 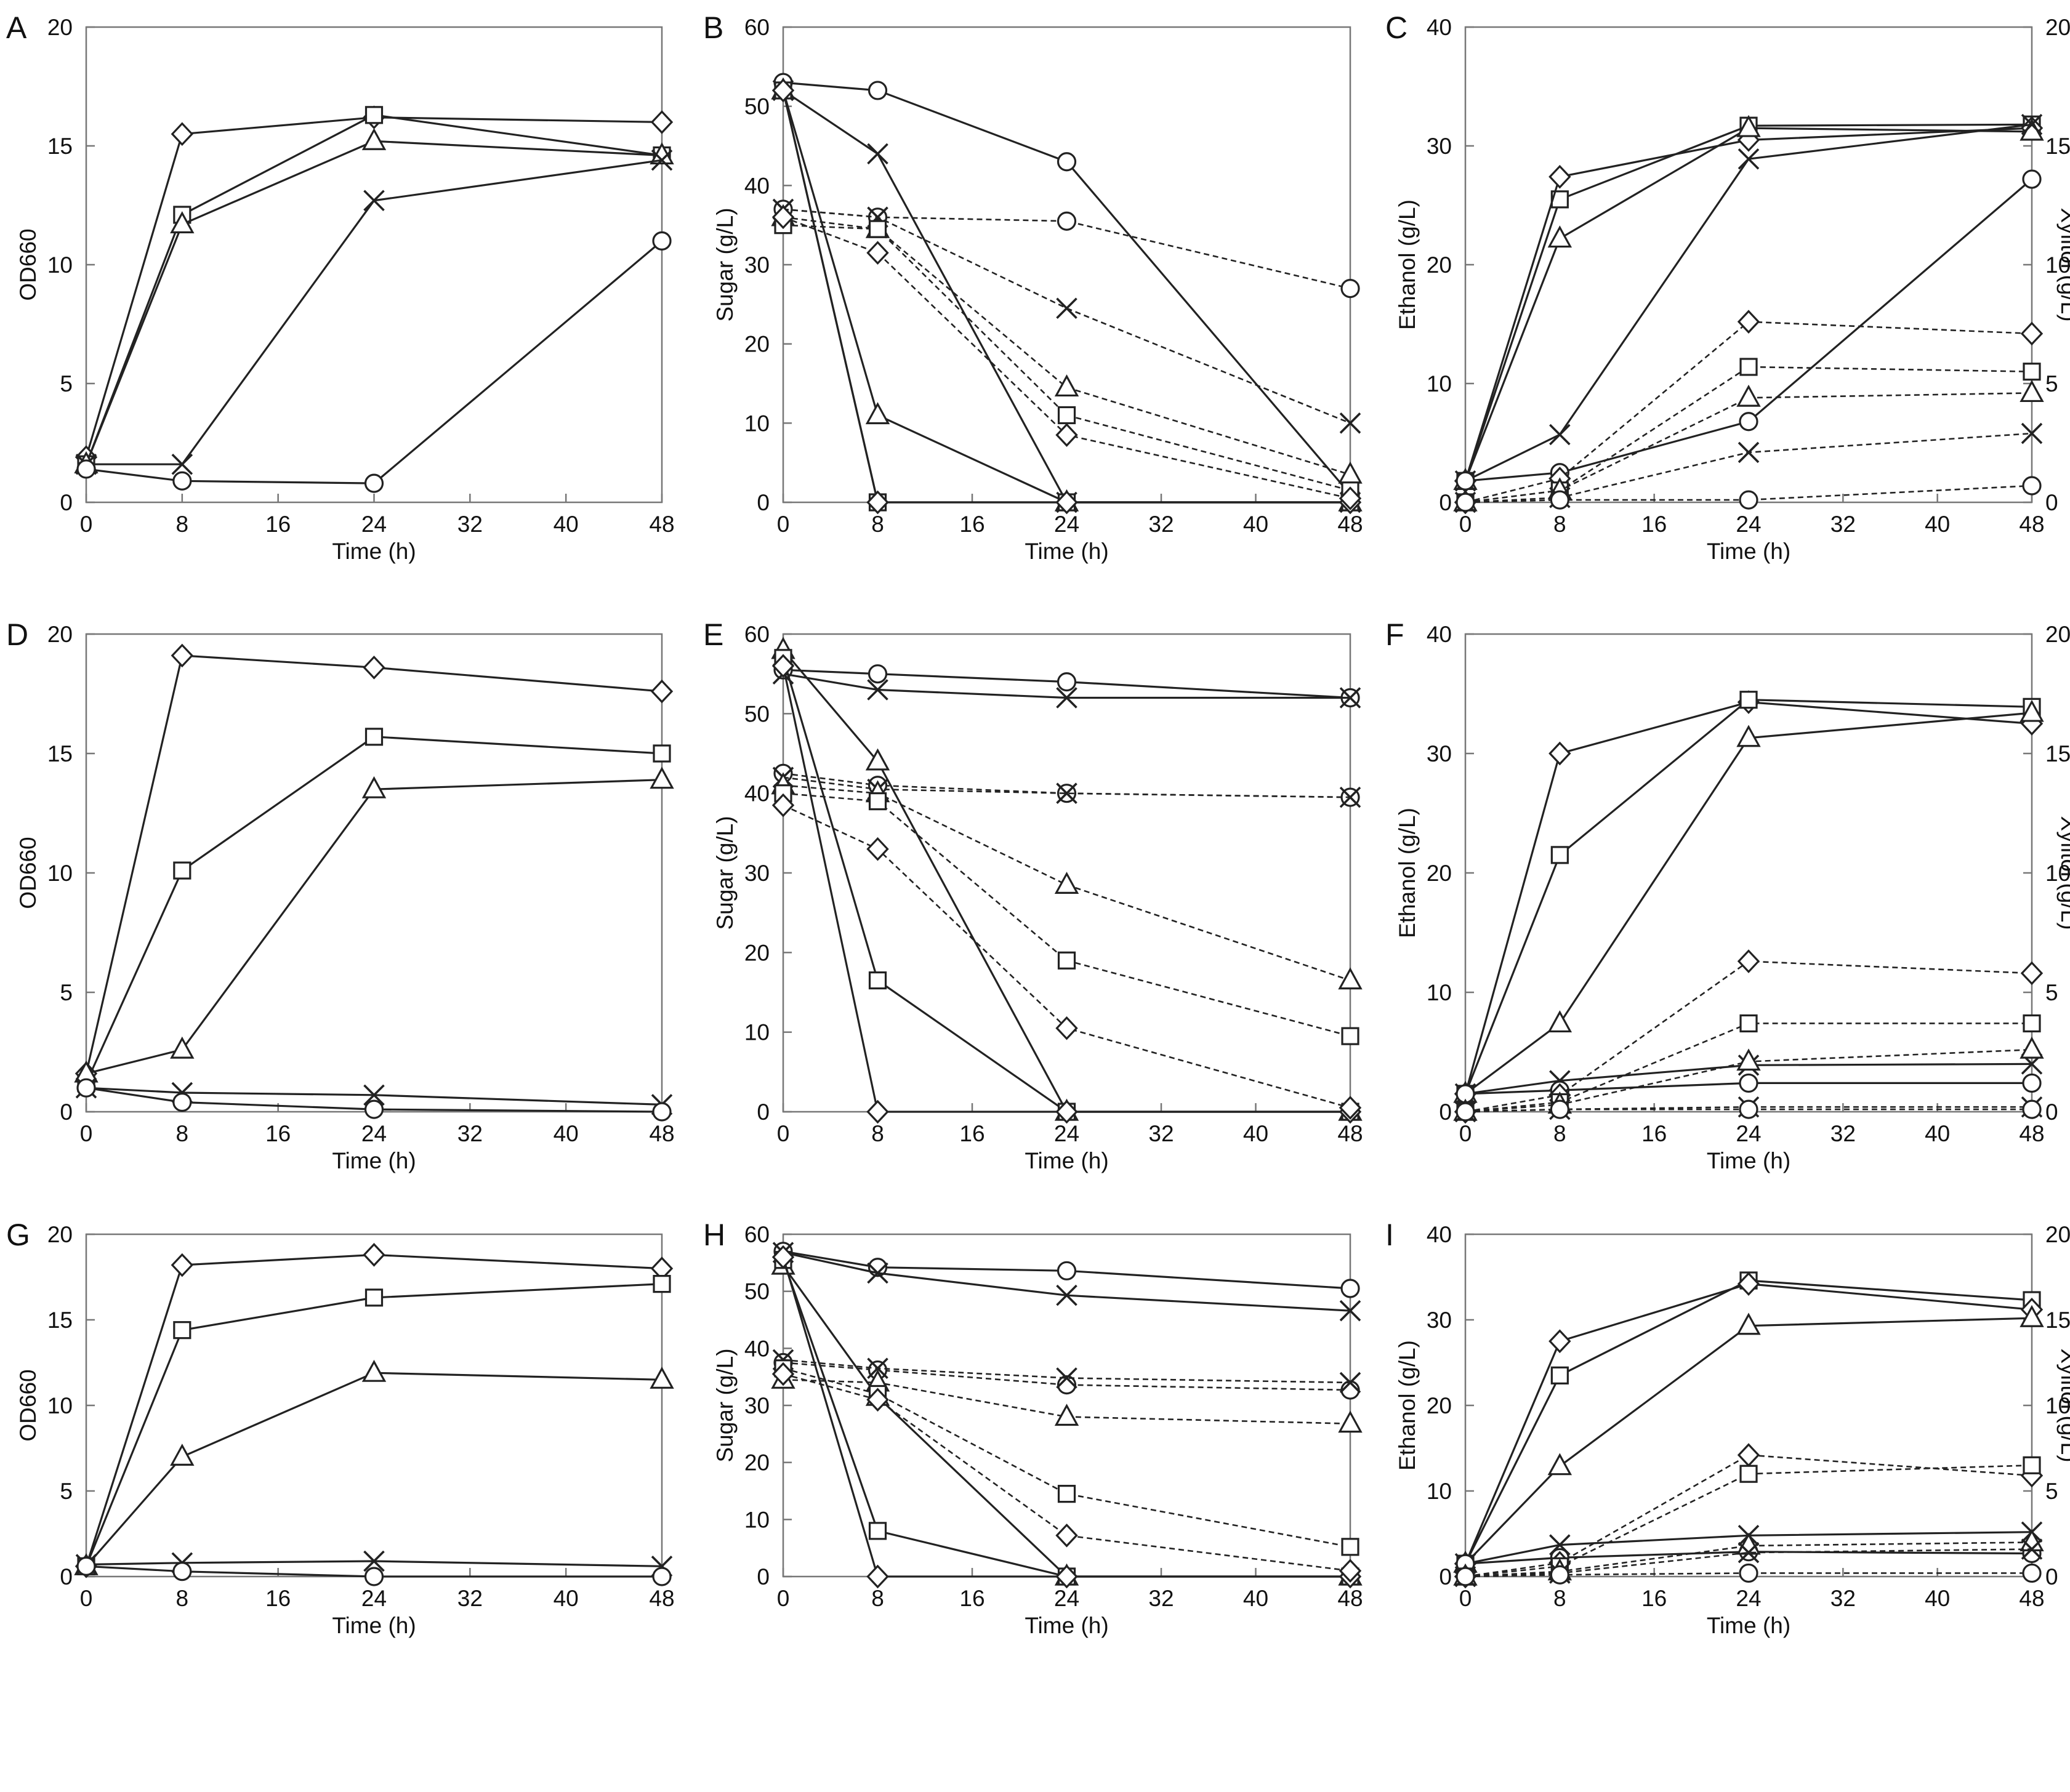 What do you see at coordinates (2057, 753) in the screenshot?
I see `y2-tick-label: 15` at bounding box center [2057, 753].